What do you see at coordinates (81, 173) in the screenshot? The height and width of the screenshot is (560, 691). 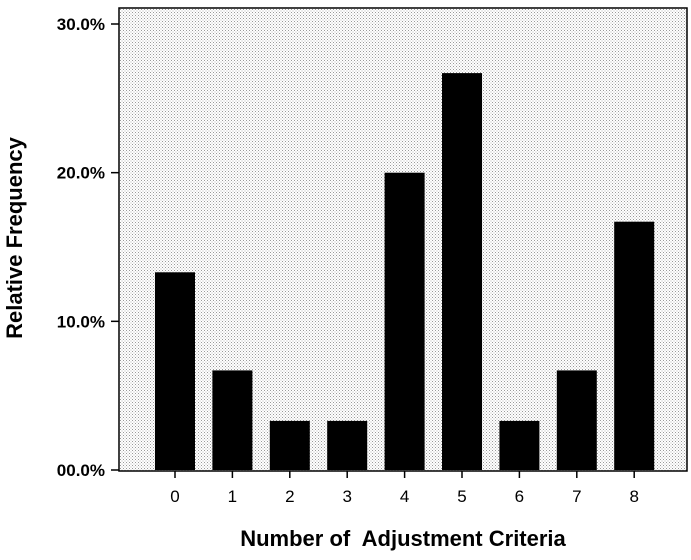 I see `y-tick-label: 20.0%` at bounding box center [81, 173].